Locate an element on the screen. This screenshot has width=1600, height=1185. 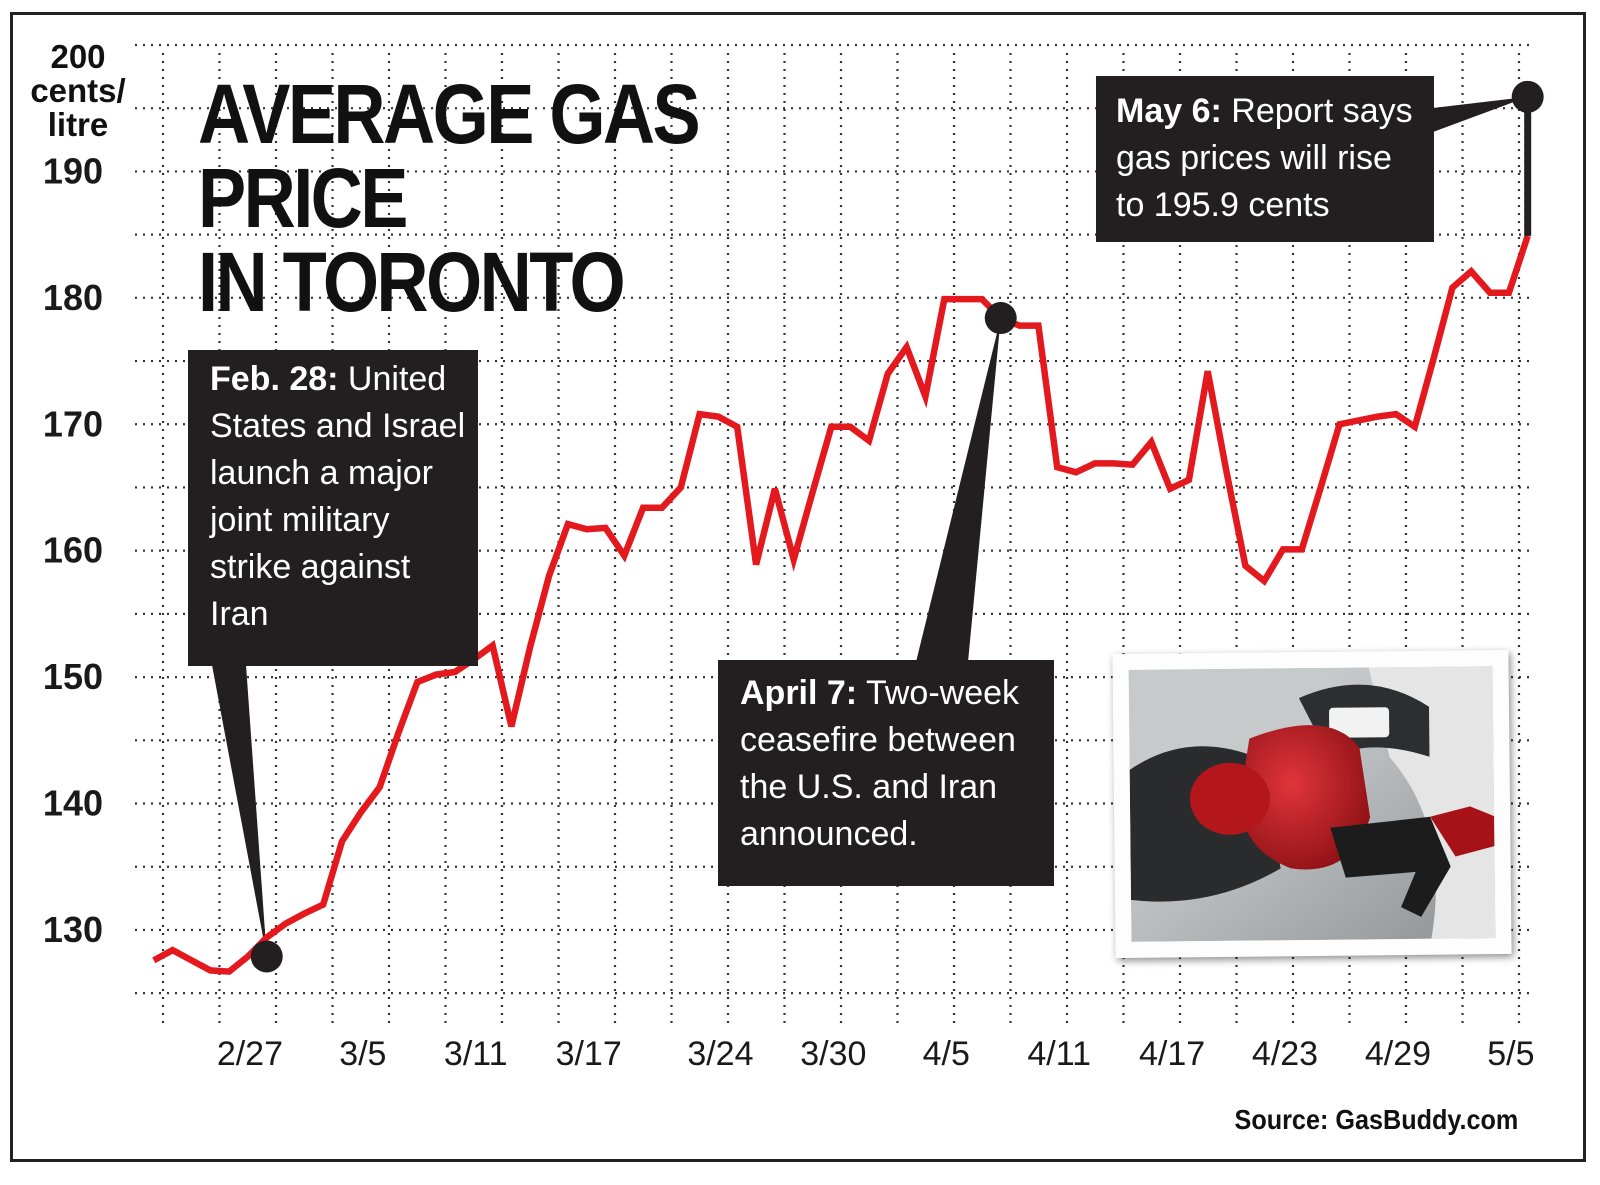
x-tick-label: 3/17 is located at coordinates (589, 1054).